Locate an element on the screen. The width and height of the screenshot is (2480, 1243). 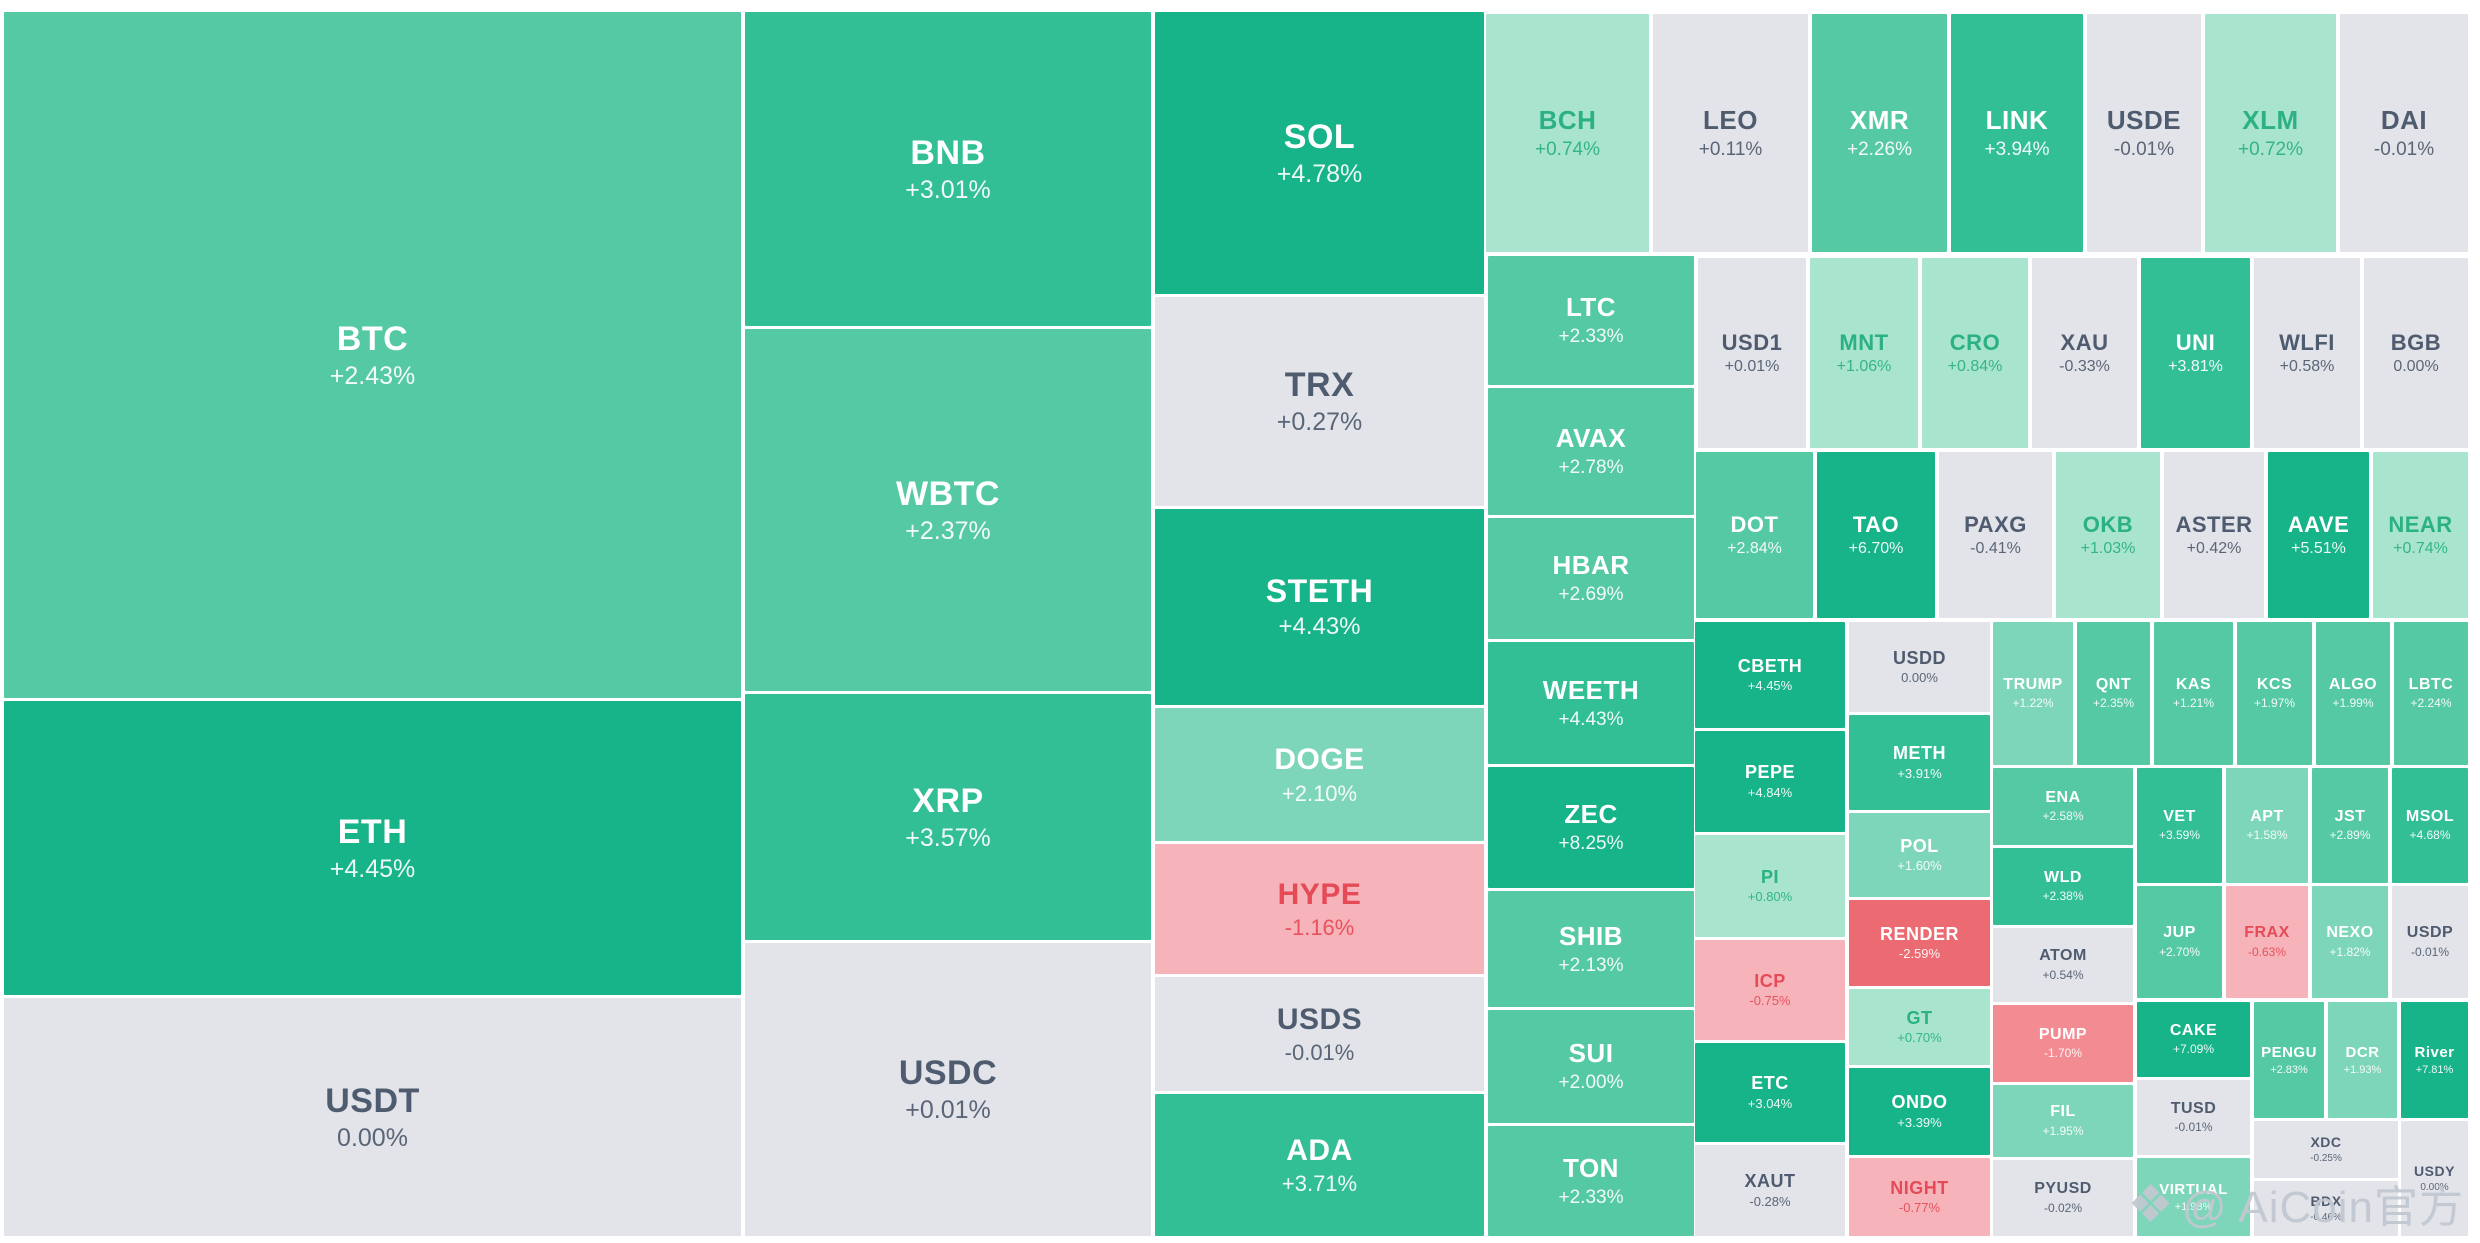
tile-change: -0.01% is located at coordinates (1319, 1053).